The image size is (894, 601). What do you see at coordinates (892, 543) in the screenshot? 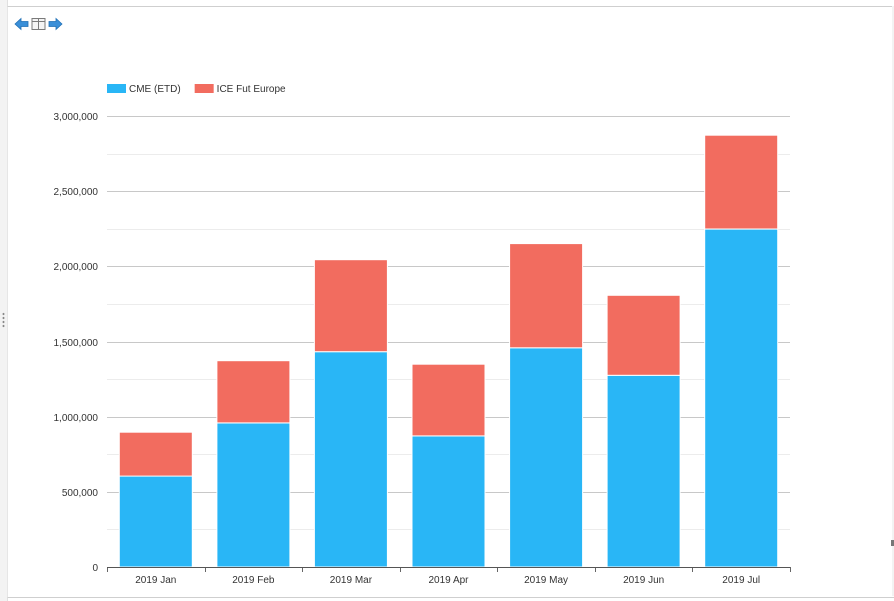
I see `right-scroll-marker` at bounding box center [892, 543].